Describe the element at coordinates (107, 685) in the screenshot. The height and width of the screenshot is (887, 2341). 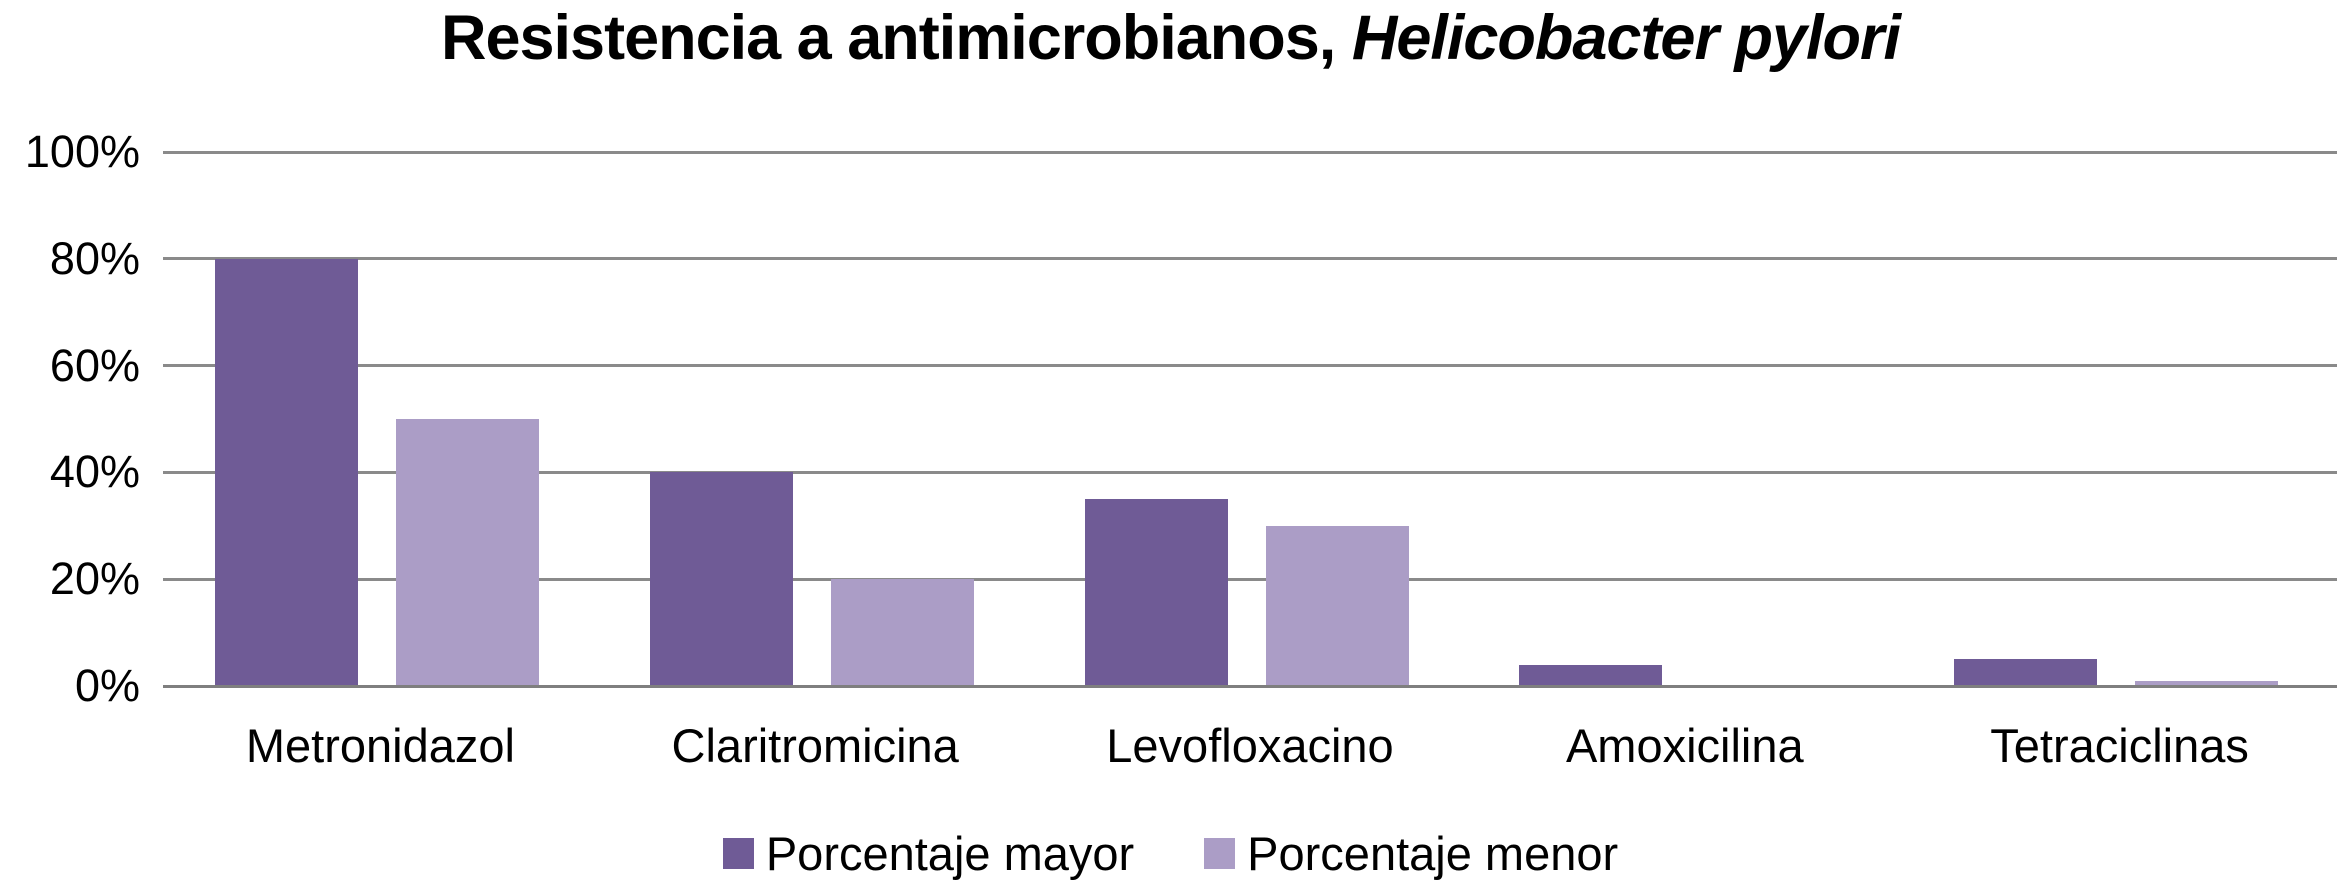
I see `y-axis-tick-label: 0%` at that location.